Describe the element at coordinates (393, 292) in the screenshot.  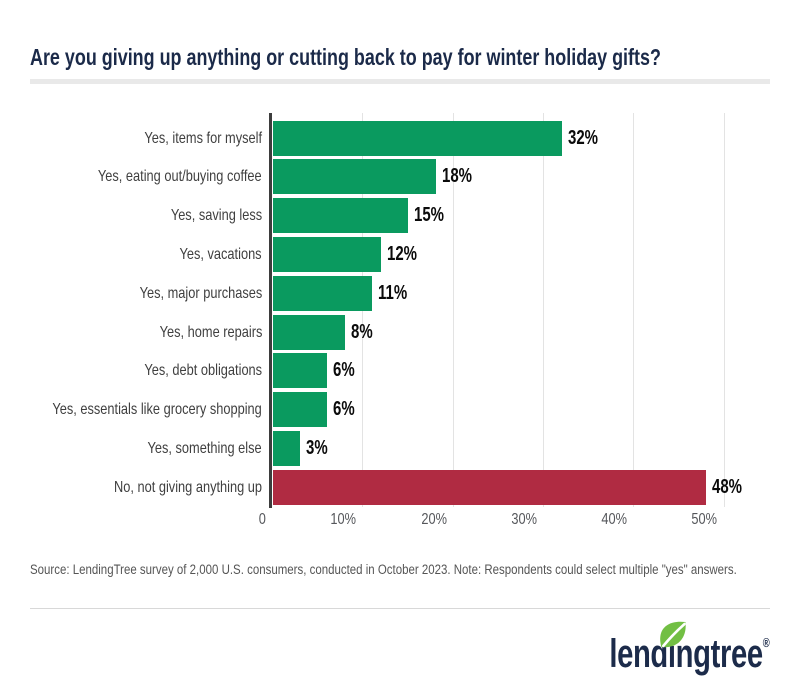
I see `value-label: 11%` at that location.